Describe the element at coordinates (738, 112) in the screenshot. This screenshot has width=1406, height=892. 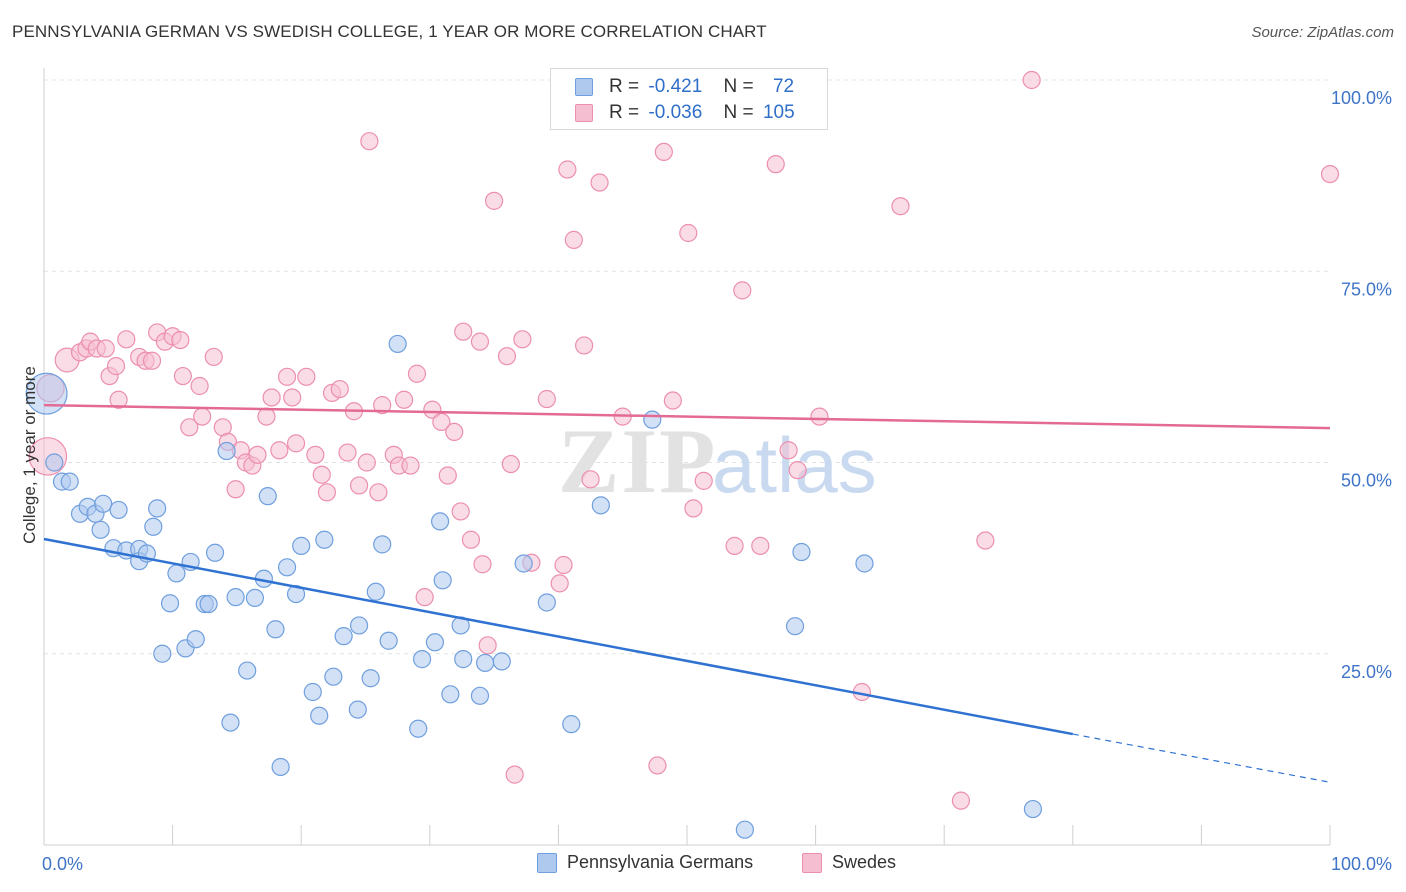
I see `n-label: N =` at that location.